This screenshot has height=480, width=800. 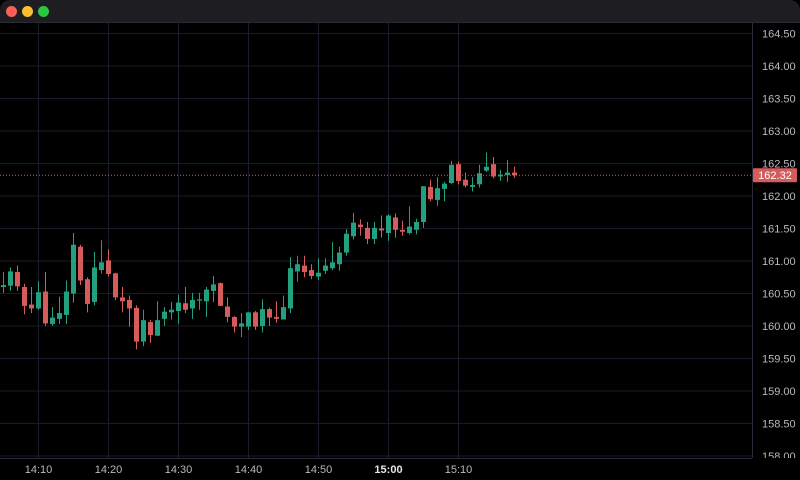 What do you see at coordinates (459, 470) in the screenshot?
I see `x-tick-label: 15:10` at bounding box center [459, 470].